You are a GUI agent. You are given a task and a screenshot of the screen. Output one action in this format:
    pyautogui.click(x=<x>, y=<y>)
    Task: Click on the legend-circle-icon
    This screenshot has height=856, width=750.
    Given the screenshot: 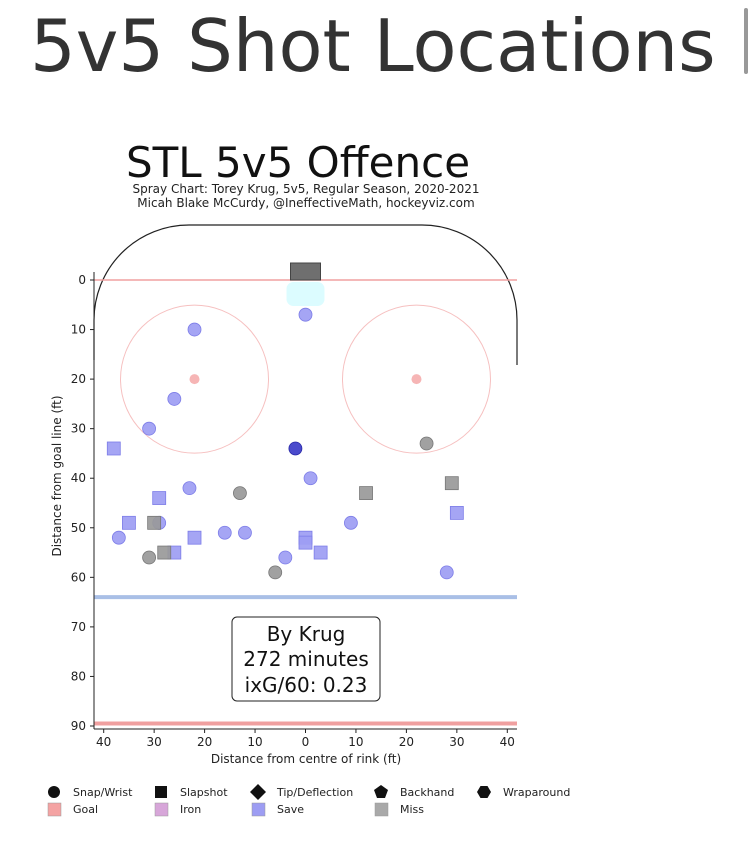 What is the action you would take?
    pyautogui.click(x=54, y=792)
    